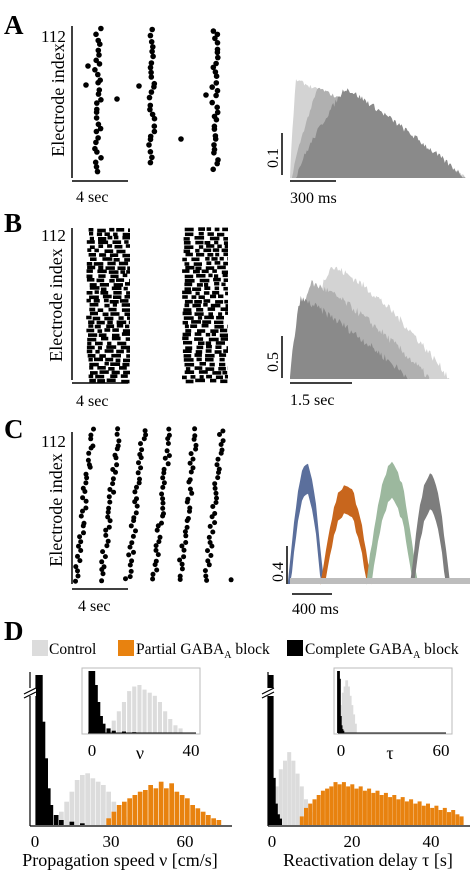 The width and height of the screenshot is (474, 871). Describe the element at coordinates (295, 648) in the screenshot. I see `legend-swatch-complete` at that location.